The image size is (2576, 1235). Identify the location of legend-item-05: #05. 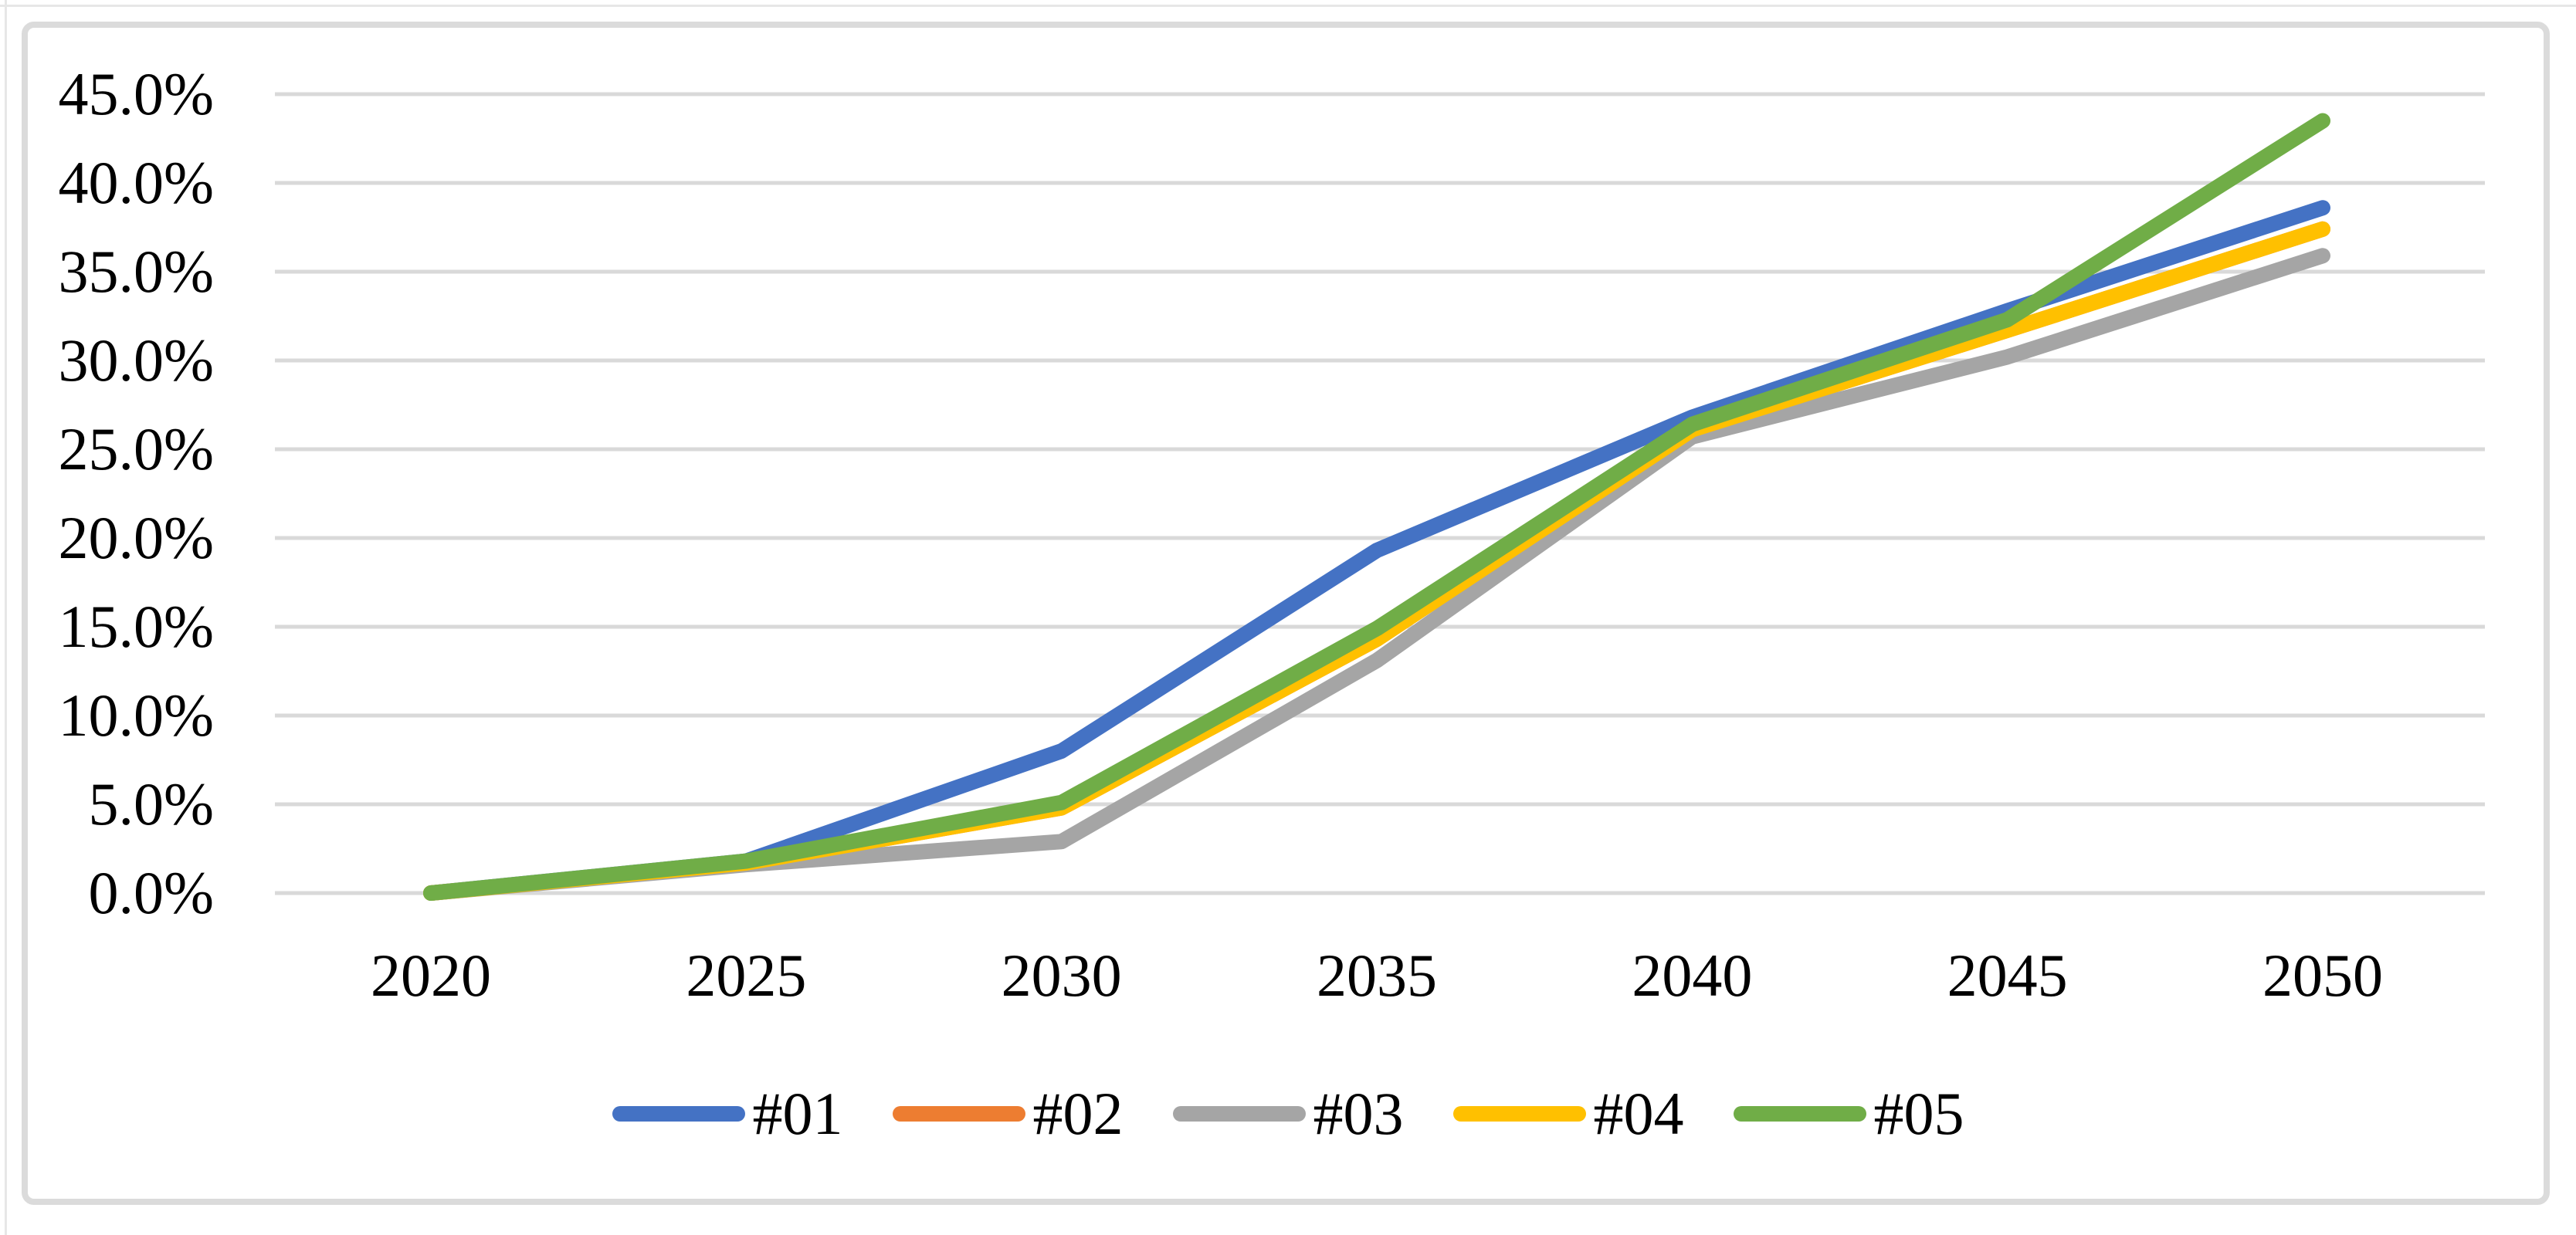
(1848, 1114).